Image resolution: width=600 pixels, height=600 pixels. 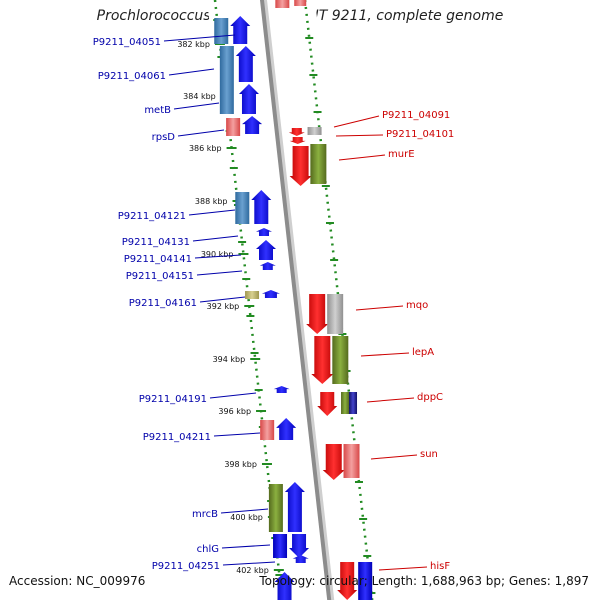 What do you see at coordinates (156, 242) in the screenshot?
I see `gene-label-minus: P9211_04131` at bounding box center [156, 242].